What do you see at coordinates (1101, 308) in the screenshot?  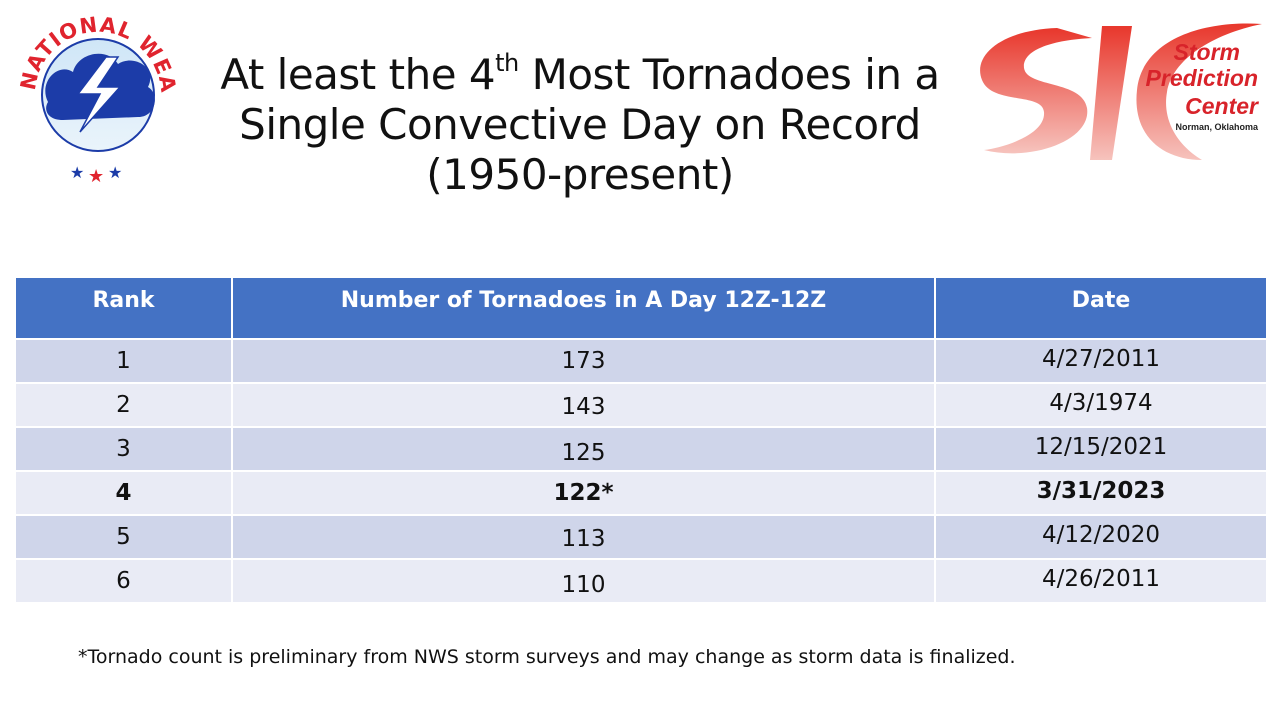 I see `header-date: Date` at bounding box center [1101, 308].